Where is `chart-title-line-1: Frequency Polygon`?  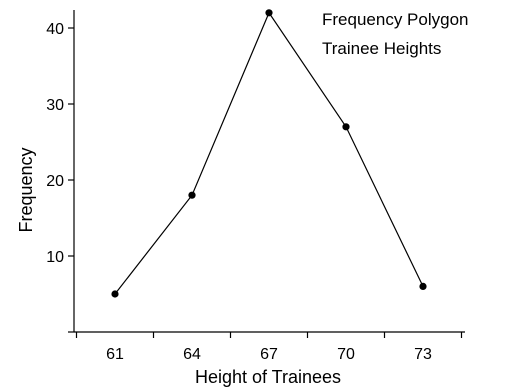
chart-title-line-1: Frequency Polygon is located at coordinates (395, 19).